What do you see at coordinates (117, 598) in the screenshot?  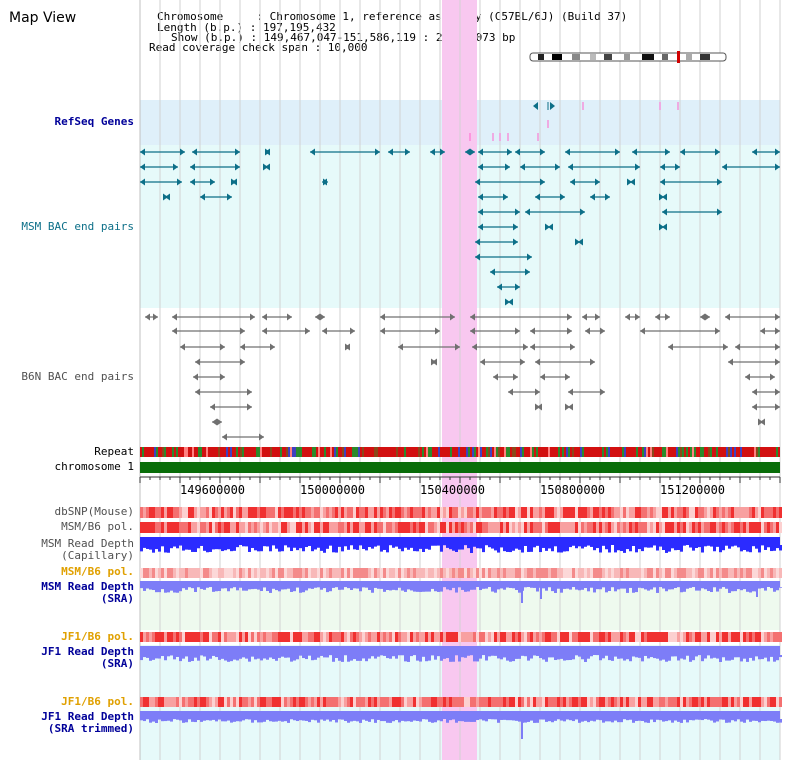 I see `track-label-sra: (SRA)` at bounding box center [117, 598].